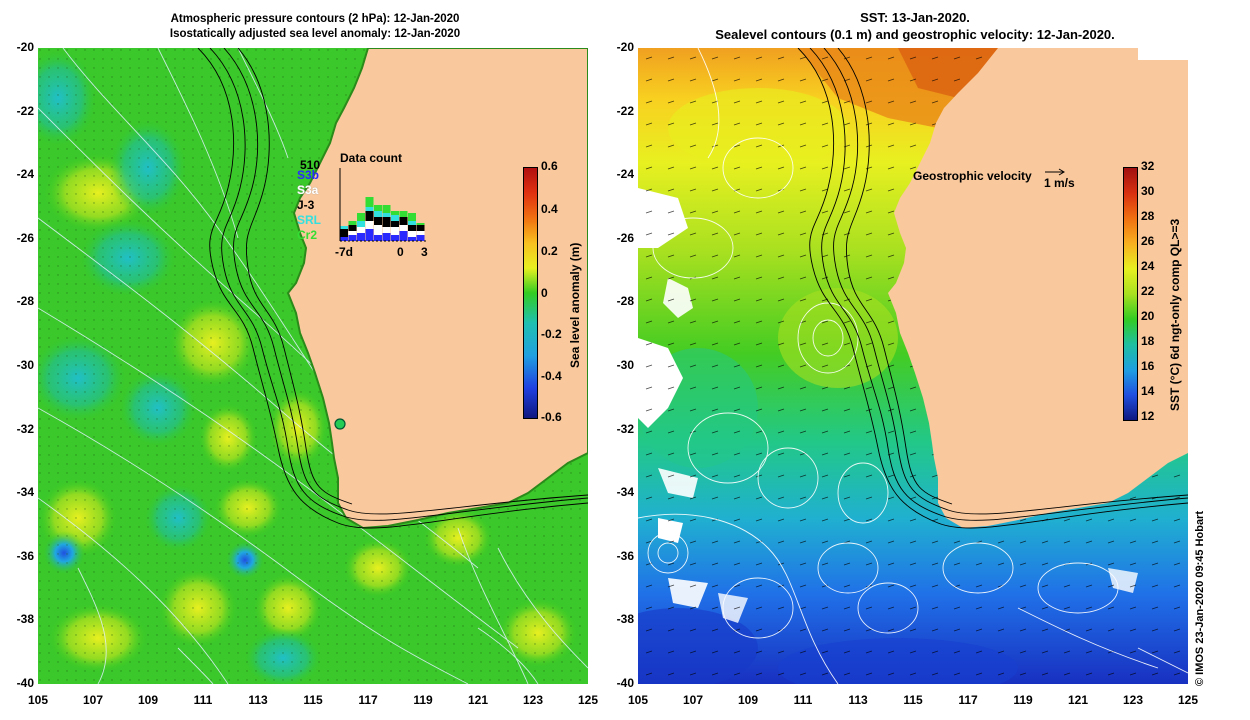 The width and height of the screenshot is (1250, 720). What do you see at coordinates (551, 417) in the screenshot?
I see `sla-colorbar-tick: -0.6` at bounding box center [551, 417].